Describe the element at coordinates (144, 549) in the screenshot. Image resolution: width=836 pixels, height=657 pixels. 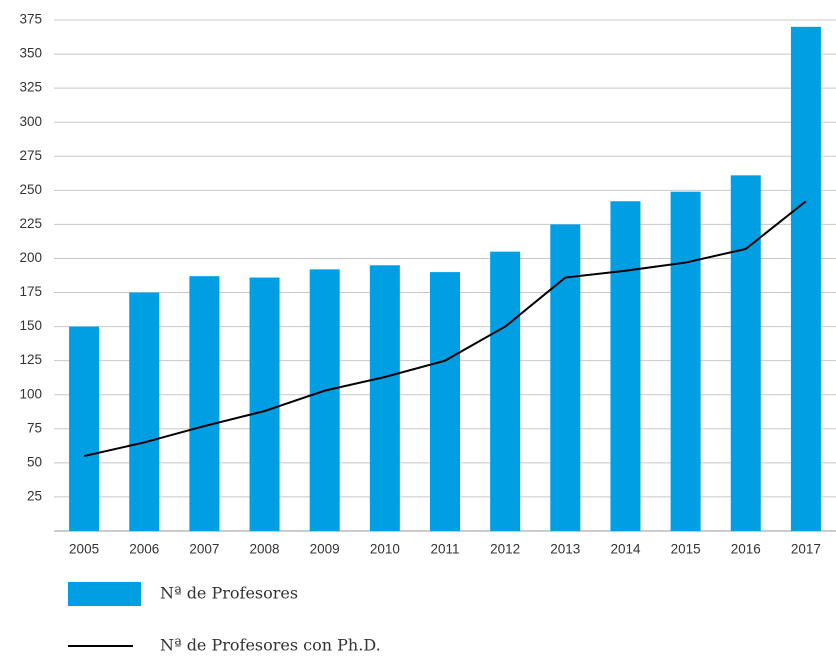
I see `x-tick-label: 2006` at that location.